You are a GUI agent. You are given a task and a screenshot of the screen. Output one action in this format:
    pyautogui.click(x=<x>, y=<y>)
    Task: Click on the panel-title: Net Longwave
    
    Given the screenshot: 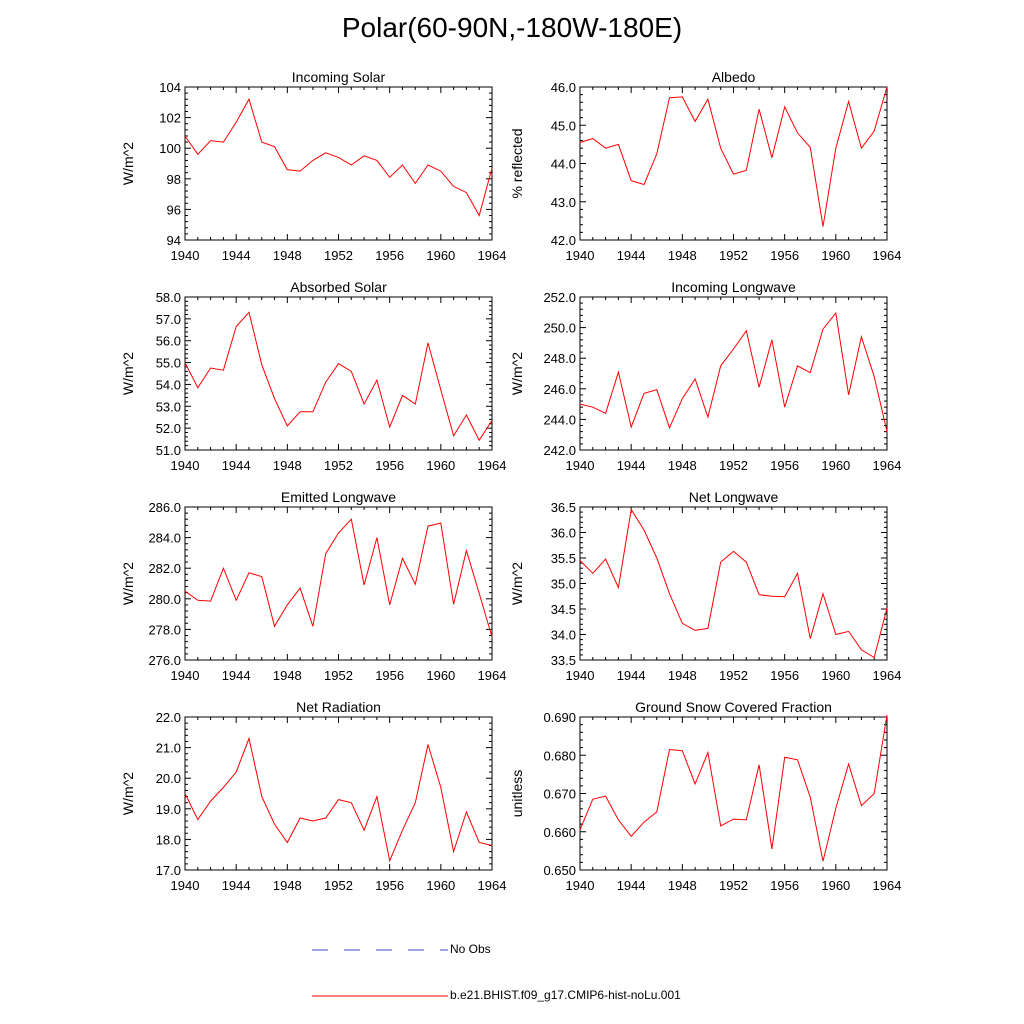 What is the action you would take?
    pyautogui.click(x=734, y=497)
    